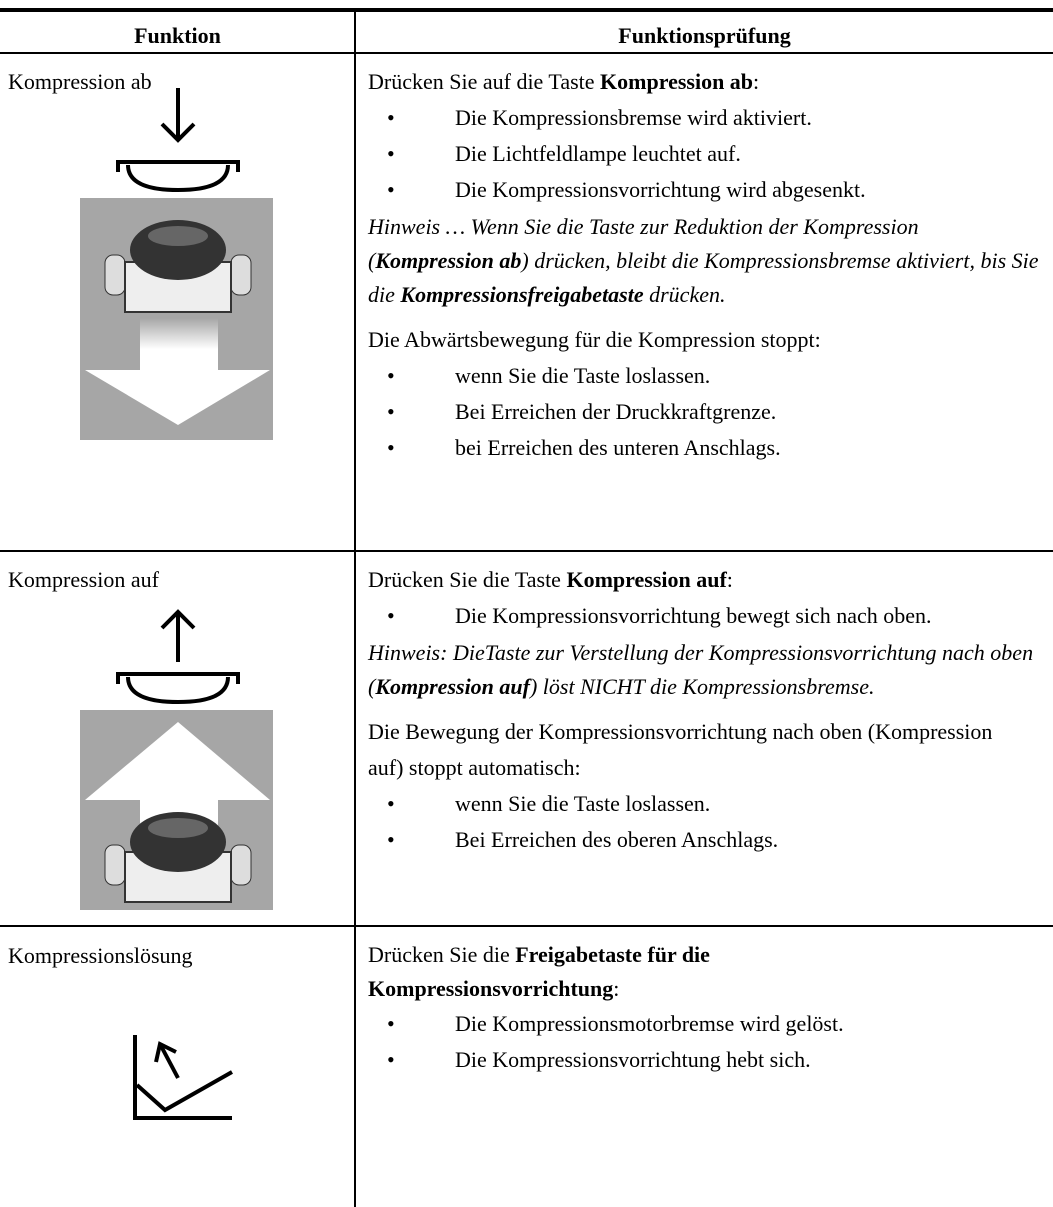 The image size is (1053, 1207). What do you see at coordinates (178, 140) in the screenshot?
I see `down-icon` at bounding box center [178, 140].